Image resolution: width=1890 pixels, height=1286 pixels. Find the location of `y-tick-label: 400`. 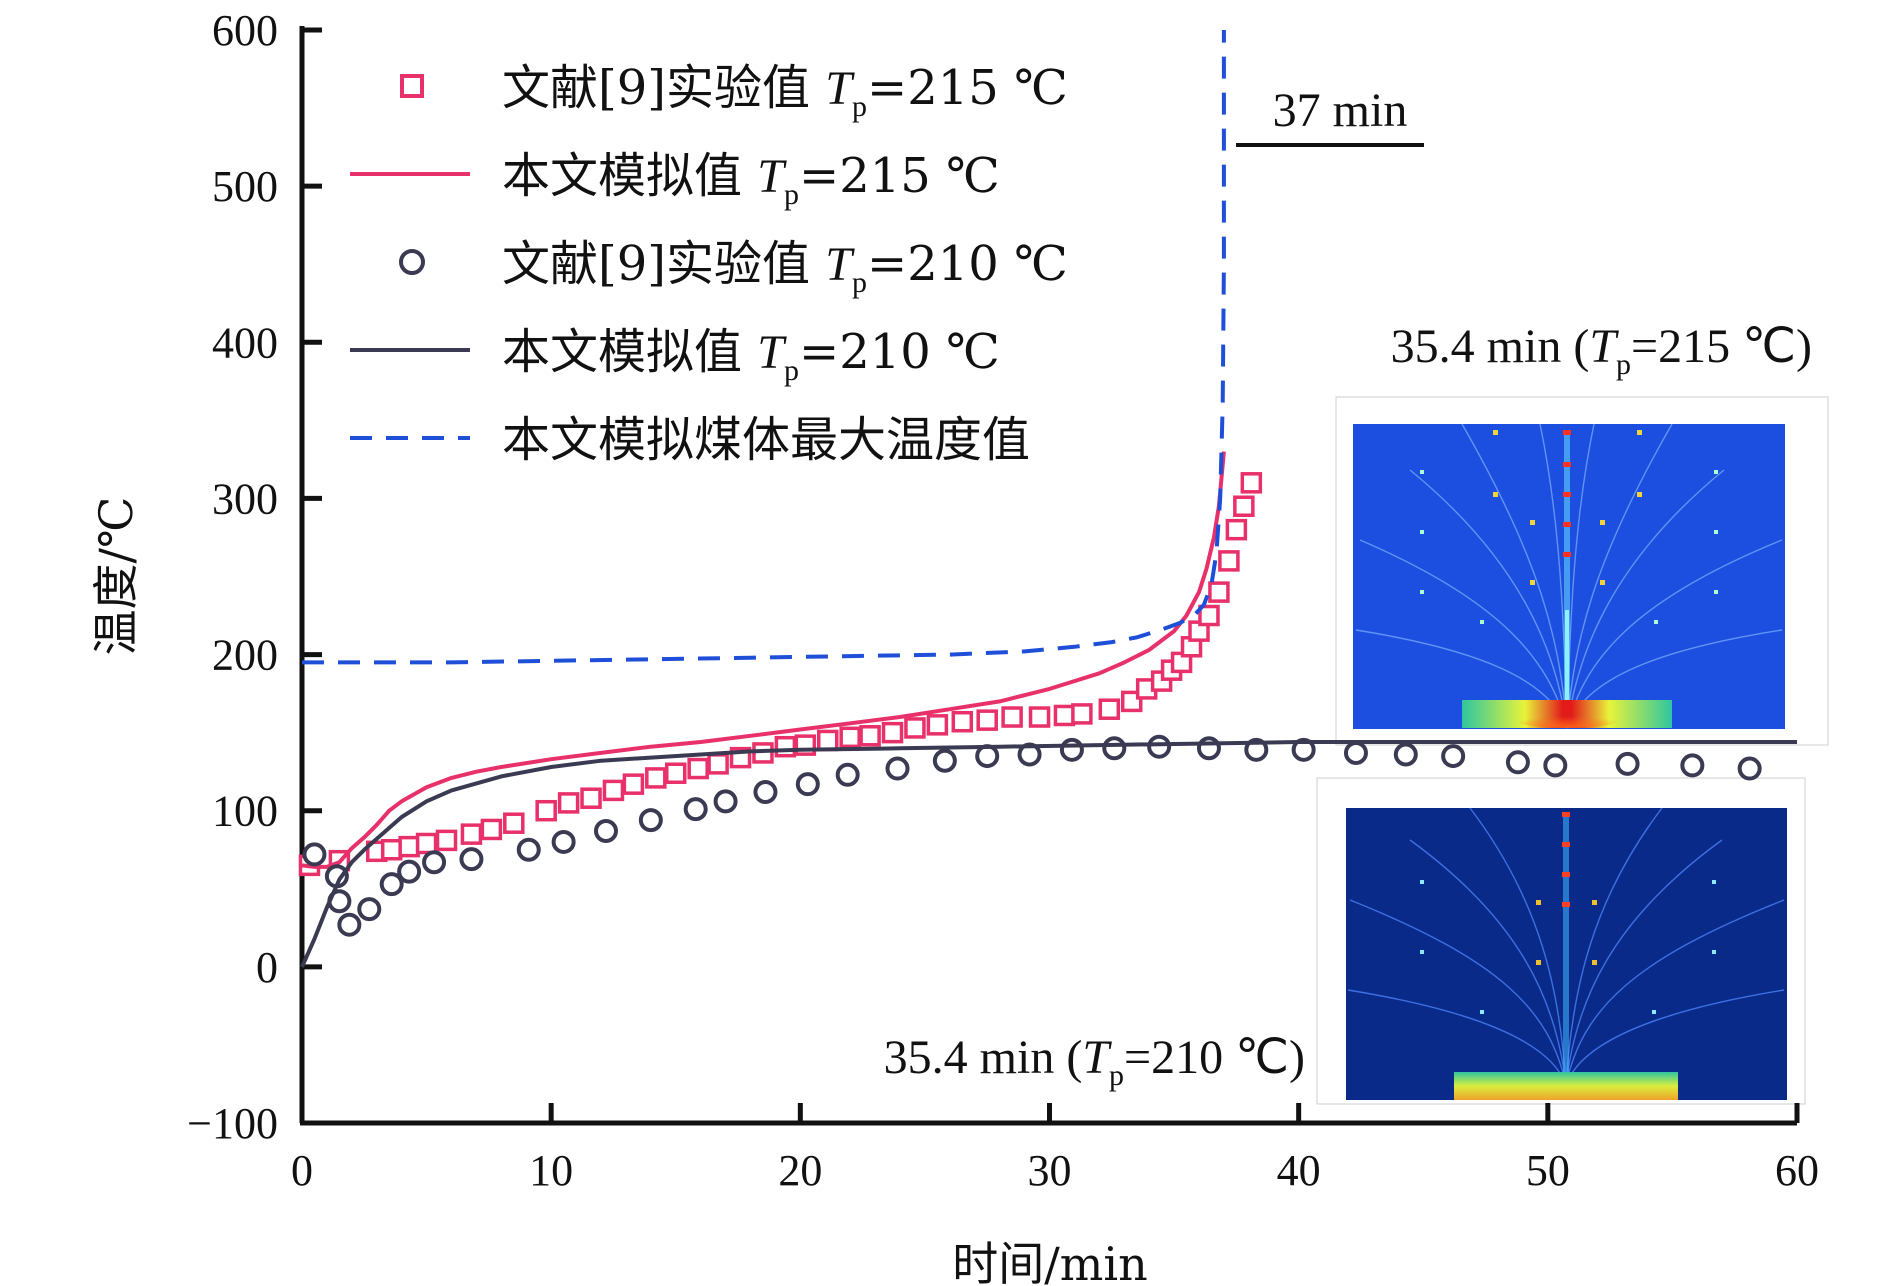

y-tick-label: 400 is located at coordinates (245, 342).